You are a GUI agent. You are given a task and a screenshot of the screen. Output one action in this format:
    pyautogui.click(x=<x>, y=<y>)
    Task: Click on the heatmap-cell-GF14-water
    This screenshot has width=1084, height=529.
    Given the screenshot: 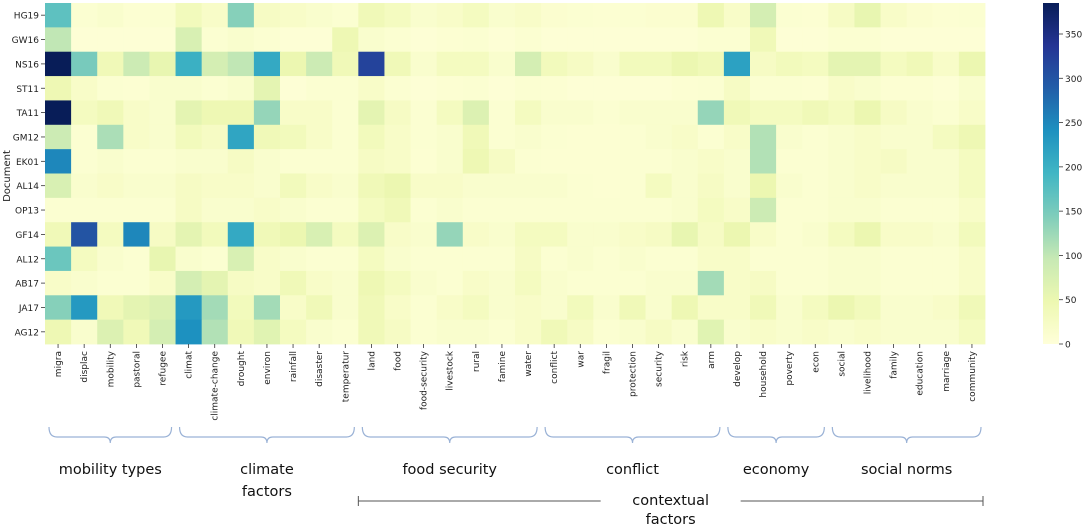 What is the action you would take?
    pyautogui.click(x=528, y=234)
    